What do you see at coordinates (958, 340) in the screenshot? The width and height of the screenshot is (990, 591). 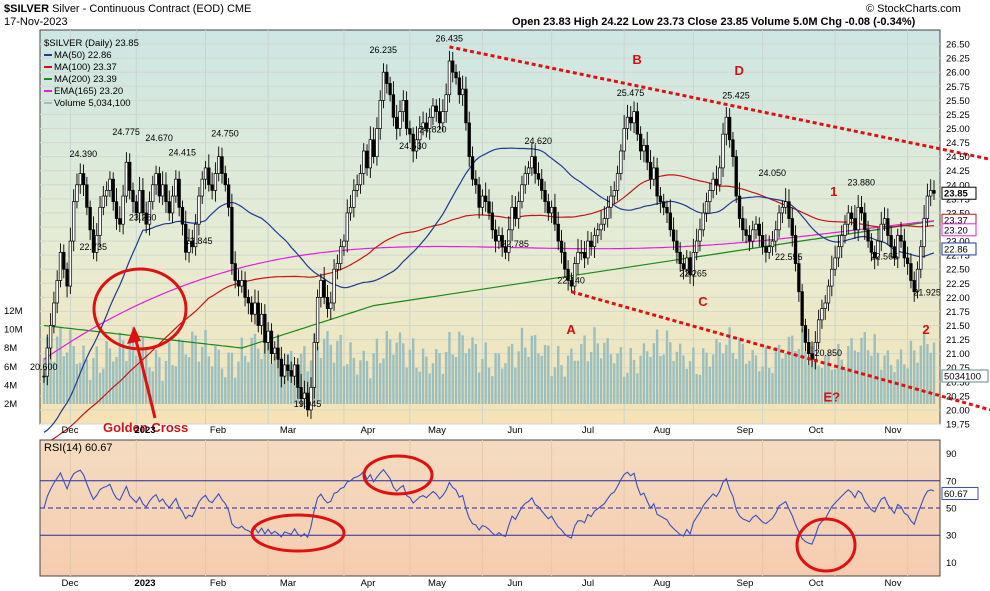 I see `price-tick-label: 21.25` at bounding box center [958, 340].